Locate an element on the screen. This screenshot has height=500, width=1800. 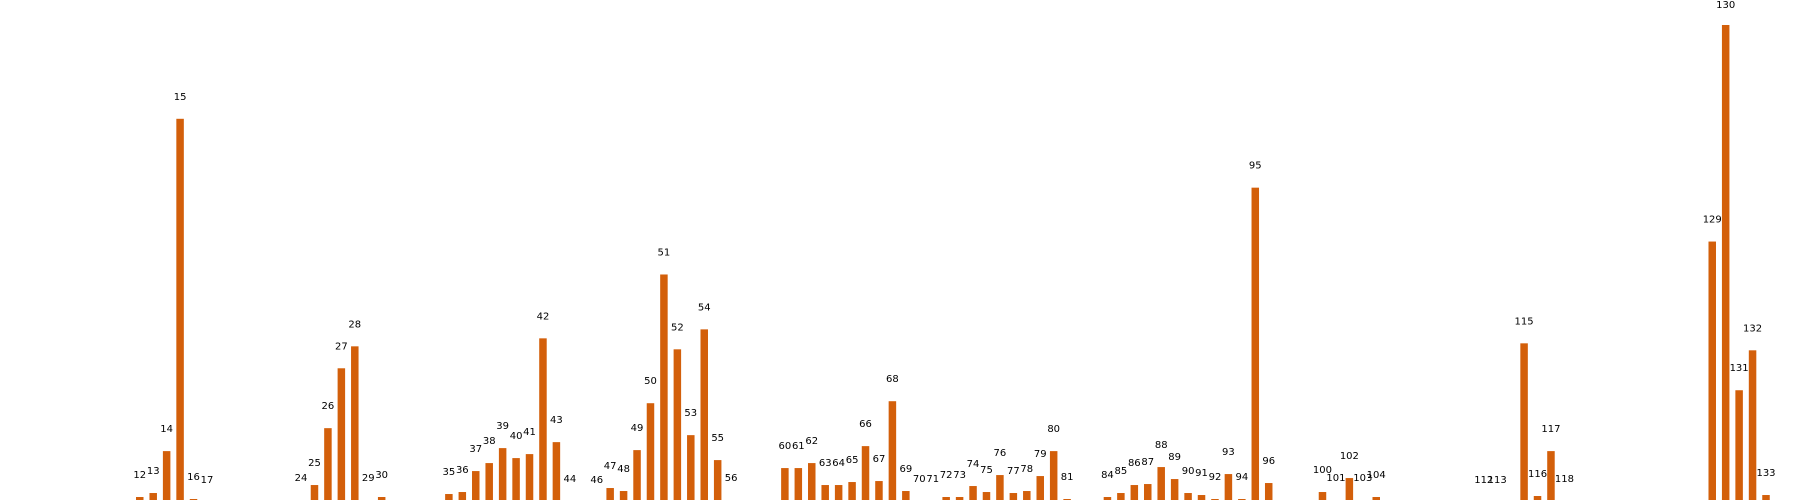
bar-label-116: 116 is located at coordinates (1537, 474).